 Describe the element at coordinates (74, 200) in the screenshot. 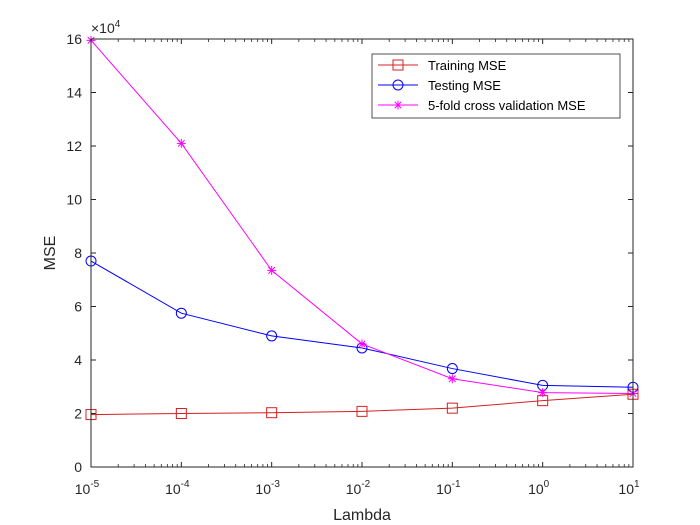

I see `y-tick-label: 10` at that location.